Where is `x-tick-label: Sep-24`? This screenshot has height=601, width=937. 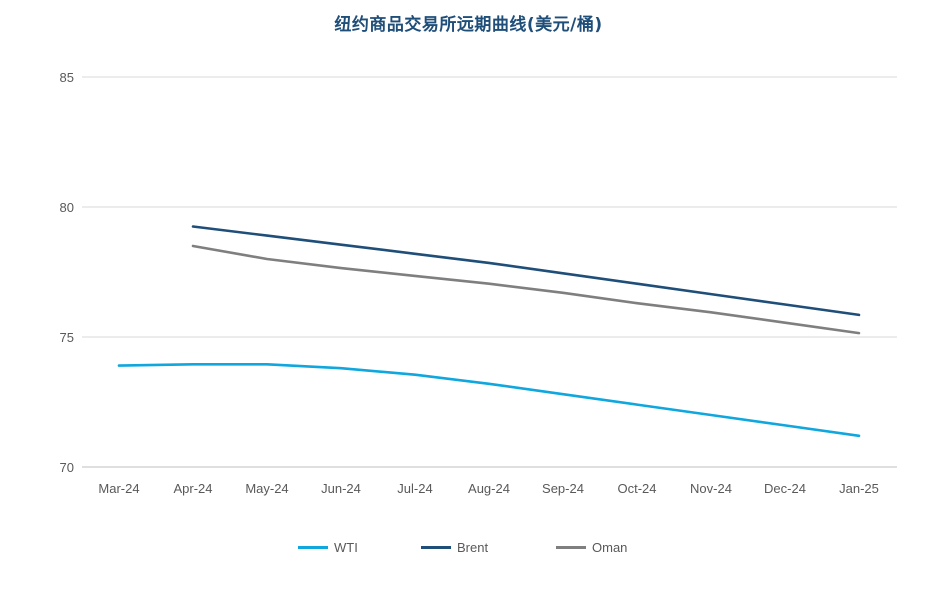 x-tick-label: Sep-24 is located at coordinates (563, 488).